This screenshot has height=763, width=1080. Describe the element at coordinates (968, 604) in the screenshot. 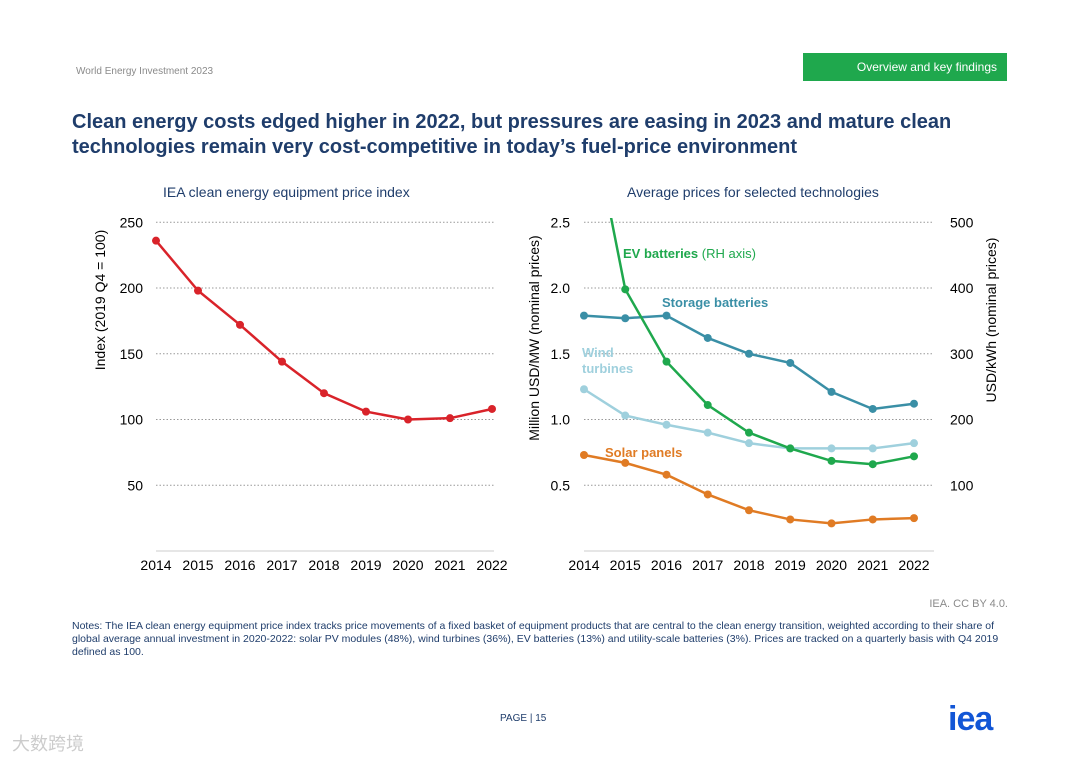

I see `credit: IEA. CC BY 4.0.` at that location.